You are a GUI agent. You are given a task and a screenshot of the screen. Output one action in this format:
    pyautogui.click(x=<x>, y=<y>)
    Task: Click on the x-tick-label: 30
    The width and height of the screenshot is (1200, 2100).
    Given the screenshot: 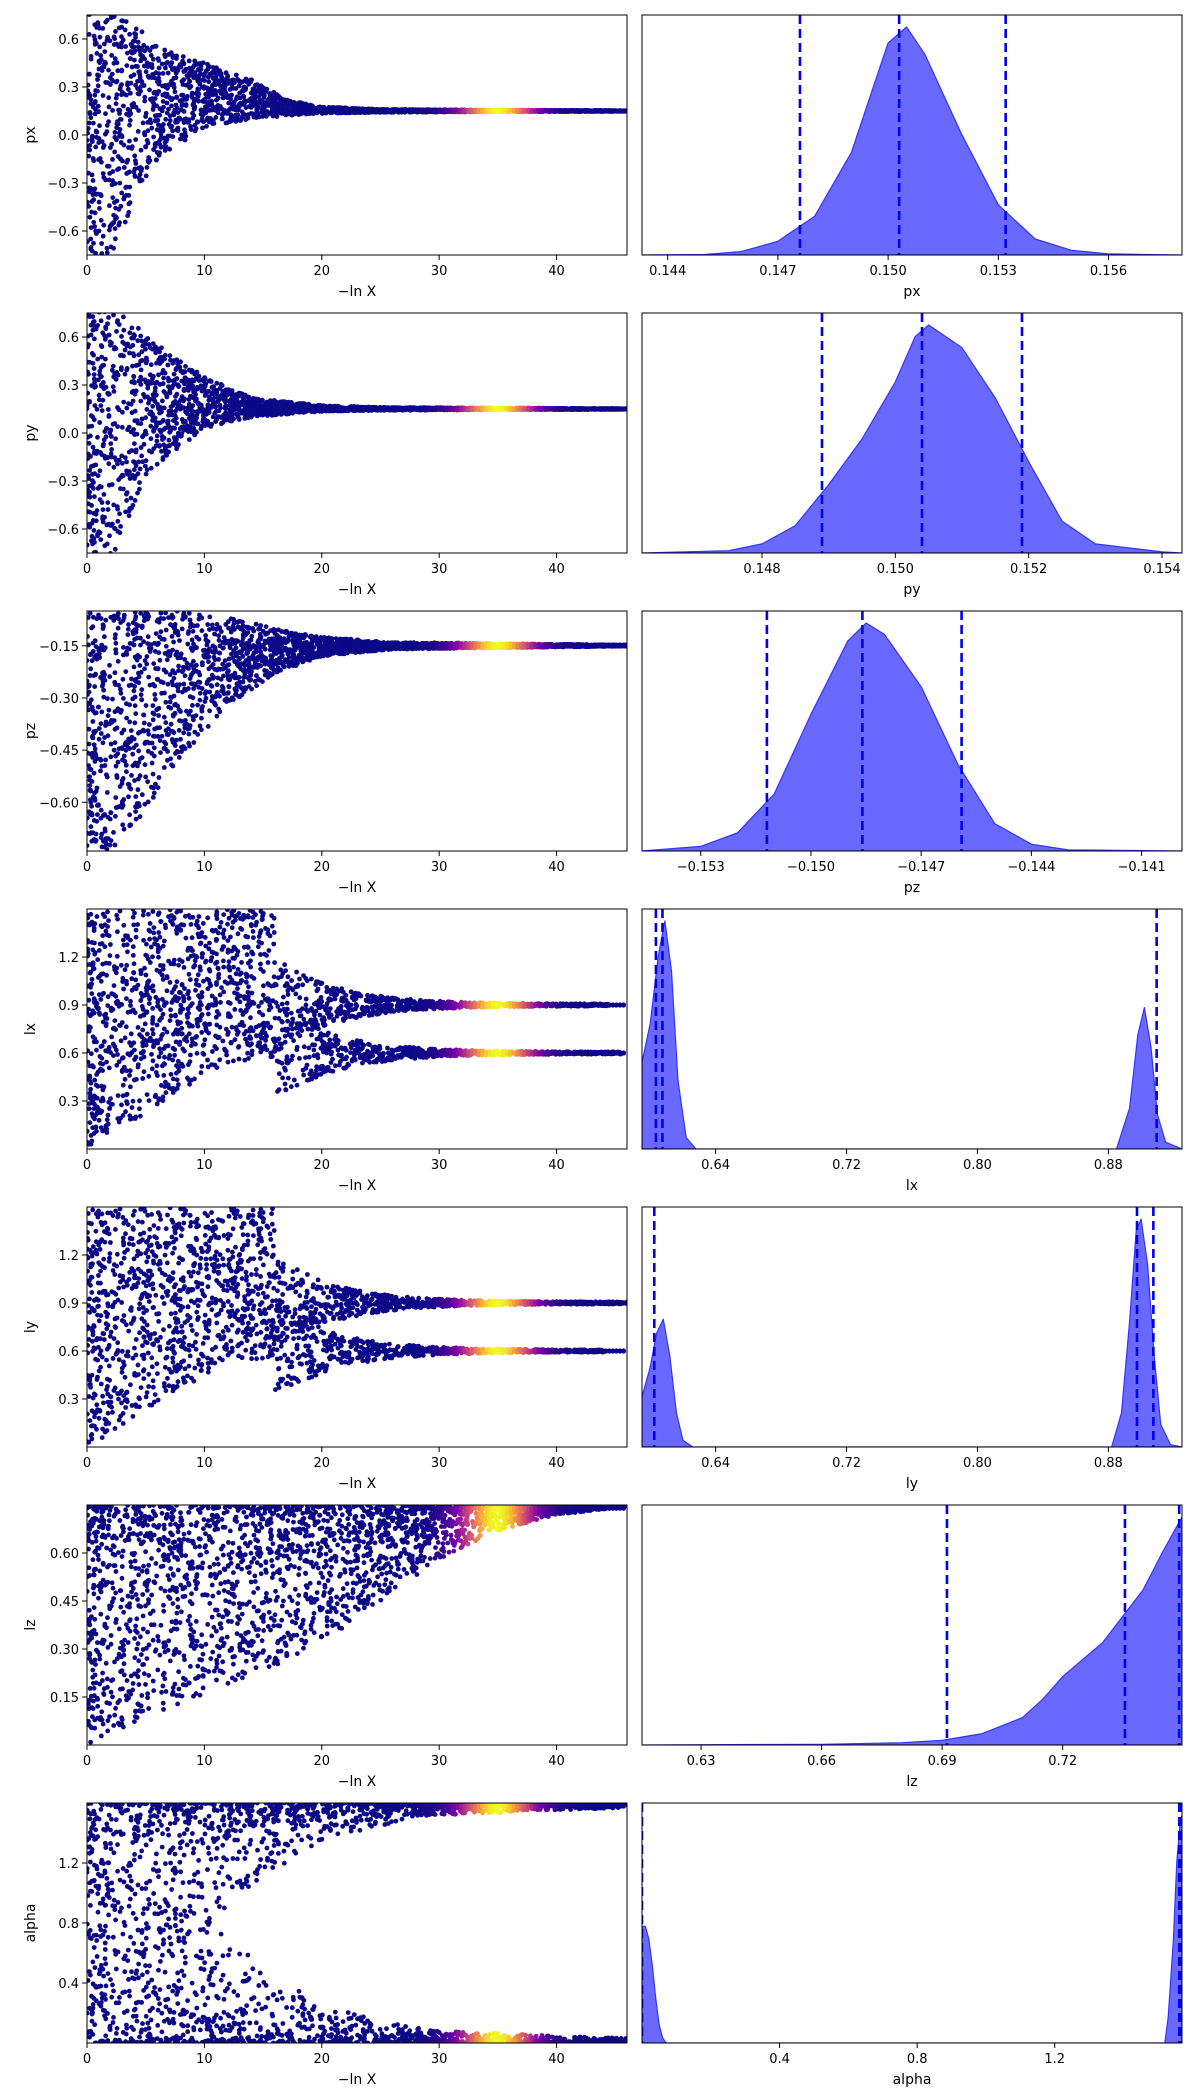 What is the action you would take?
    pyautogui.click(x=439, y=271)
    